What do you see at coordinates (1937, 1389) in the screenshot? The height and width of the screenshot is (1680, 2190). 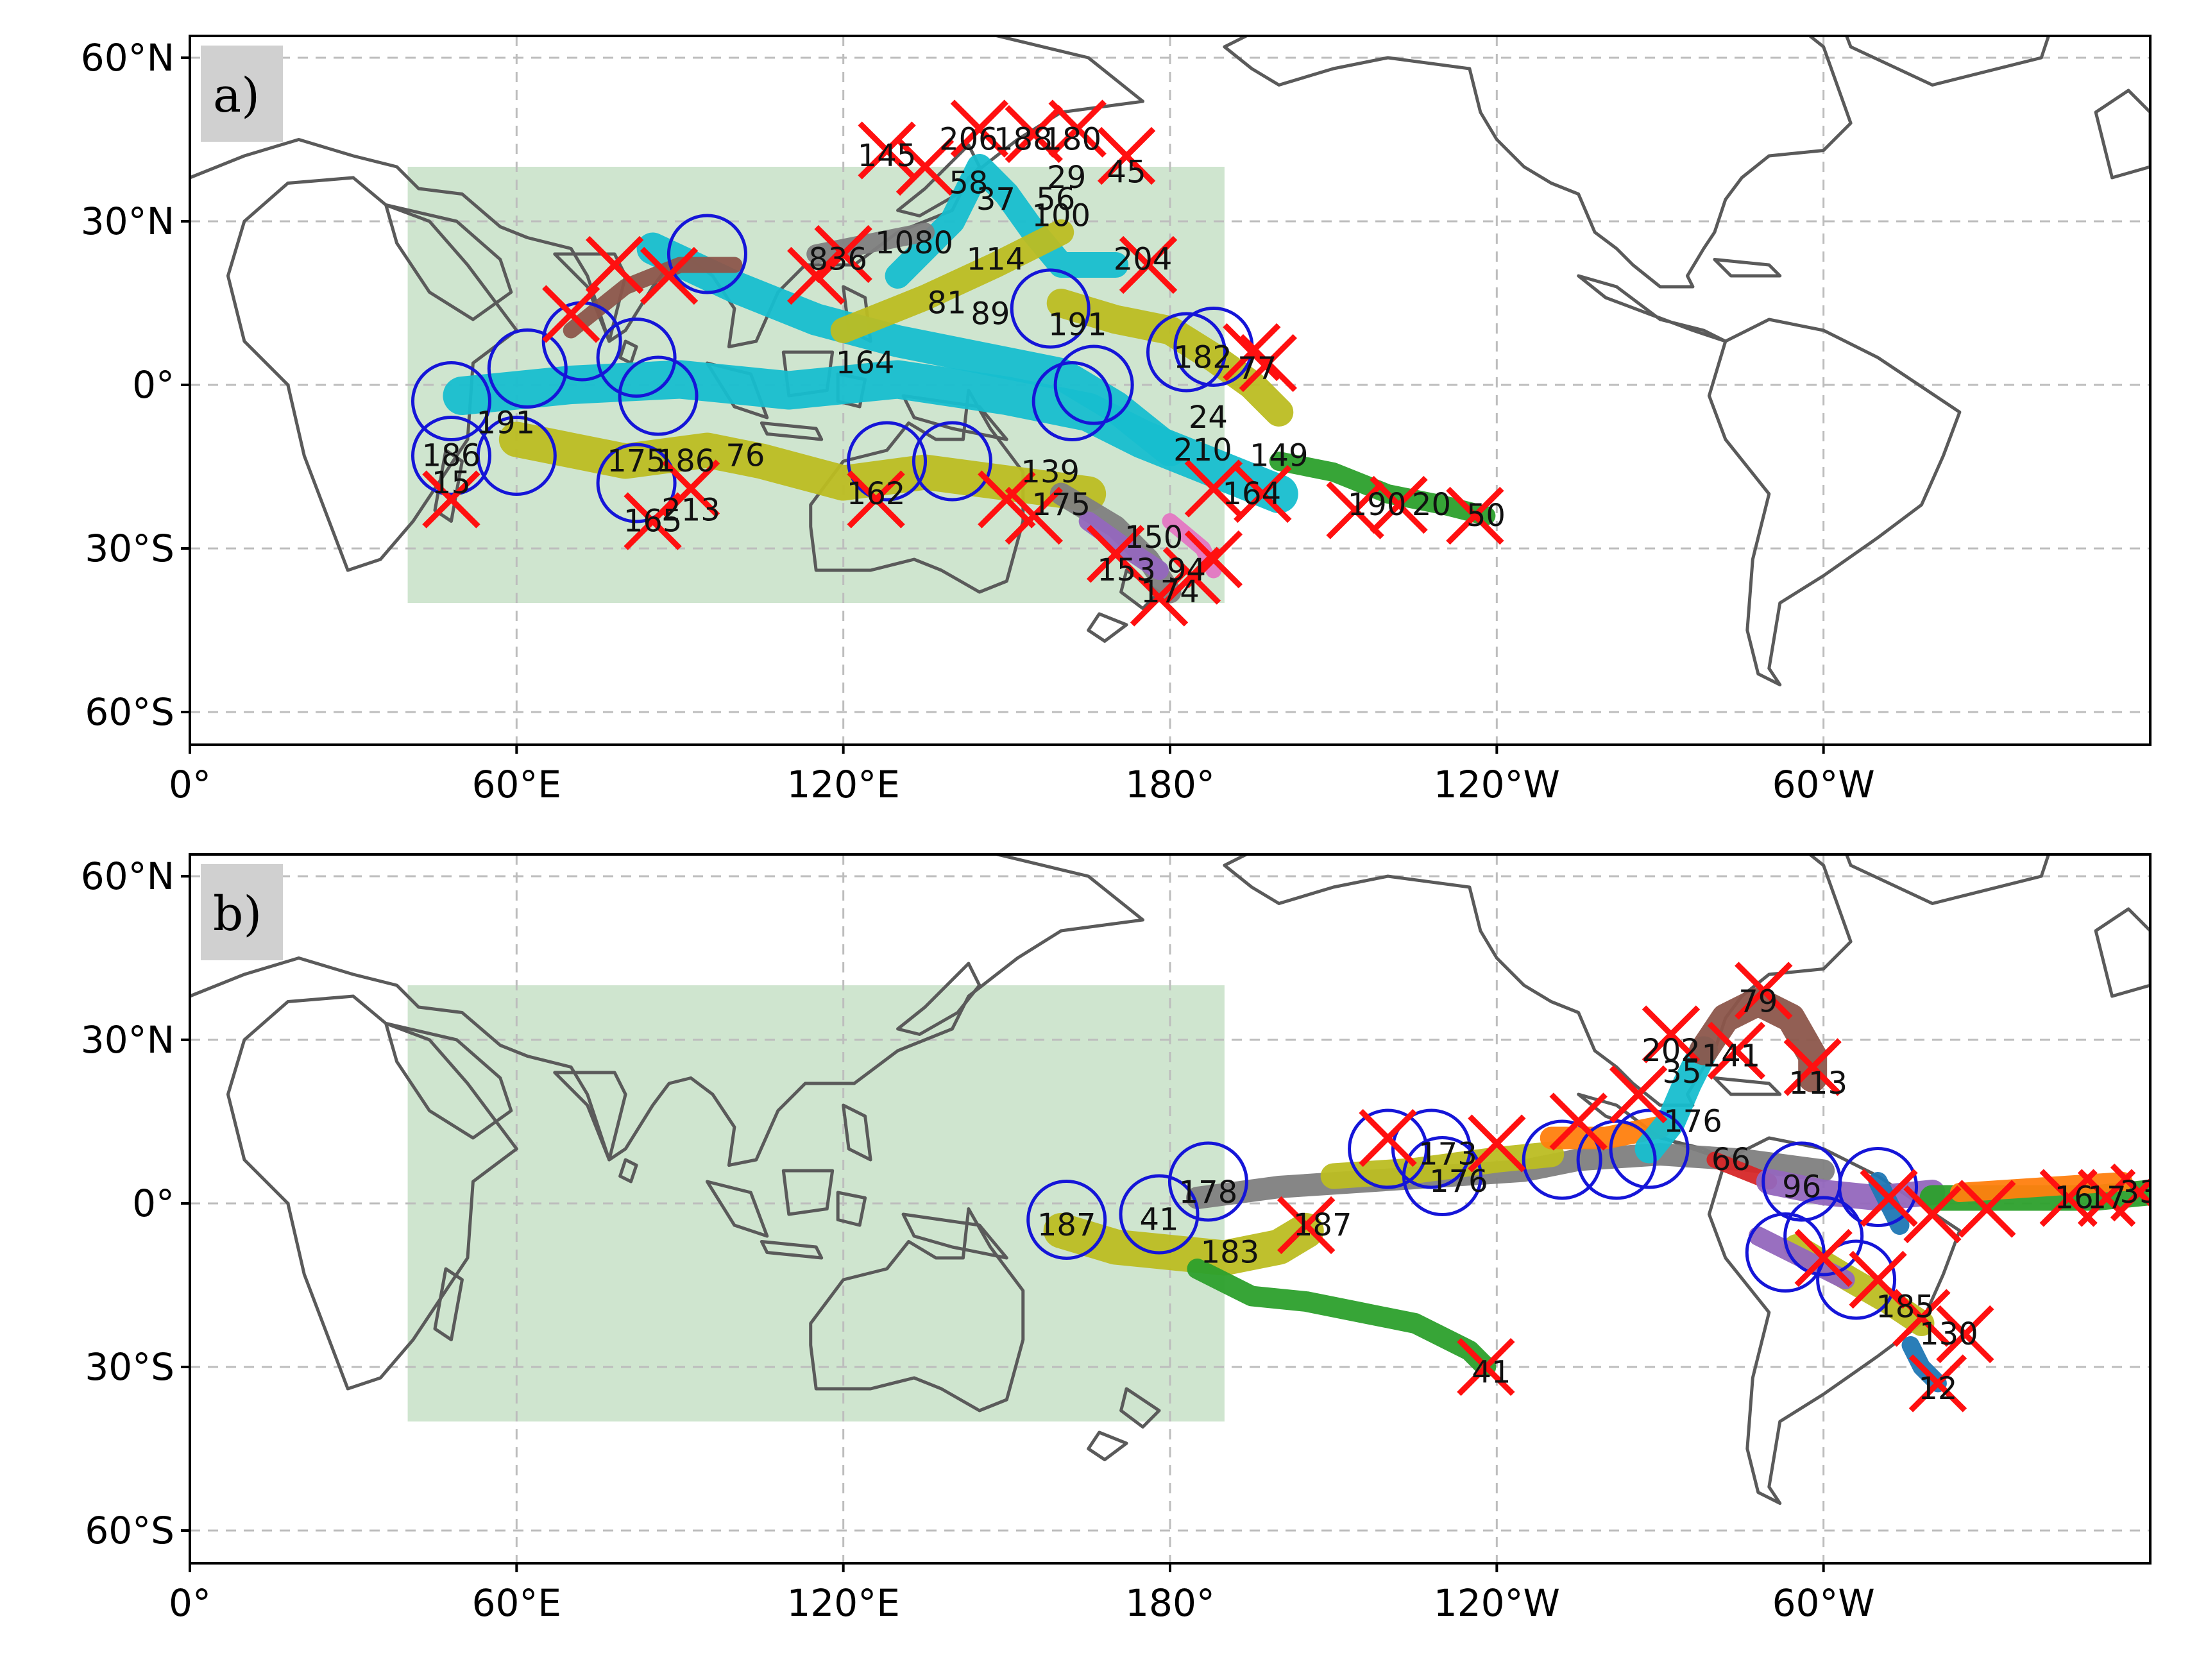 I see `track-label: 12` at bounding box center [1937, 1389].